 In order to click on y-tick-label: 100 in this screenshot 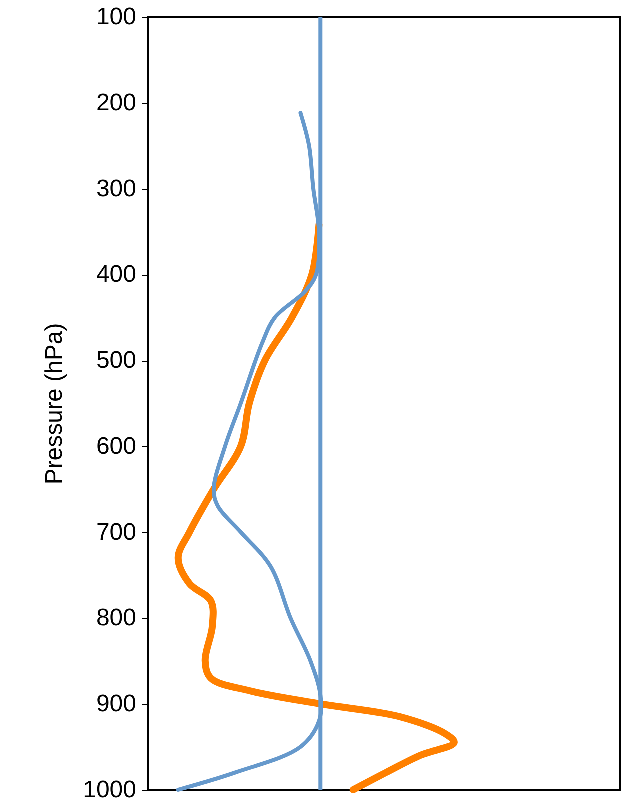, I will do `click(116, 17)`.